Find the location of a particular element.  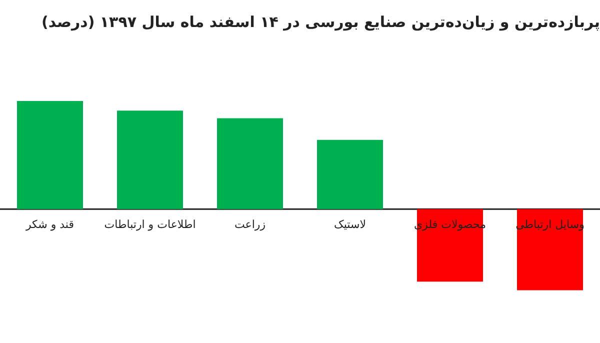

x-tick-label: قند و شکر is located at coordinates (49, 224).